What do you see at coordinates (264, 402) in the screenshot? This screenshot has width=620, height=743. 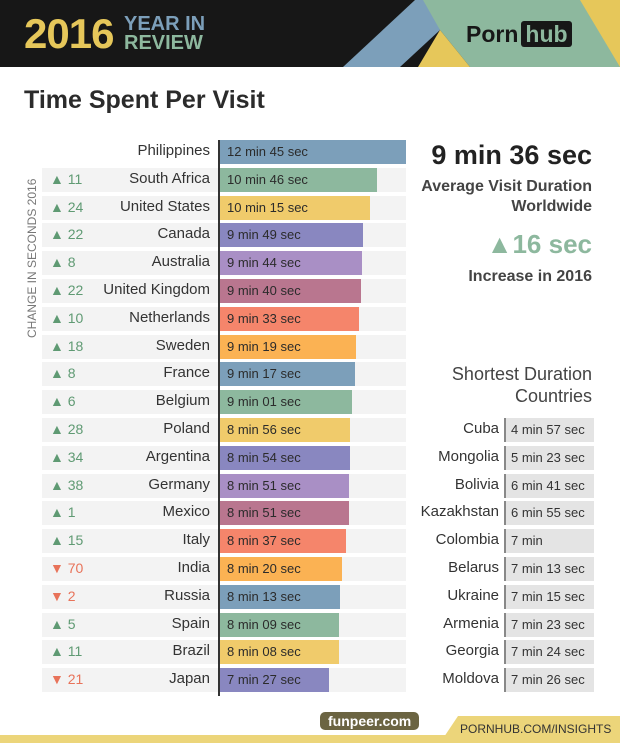 I see `bar-value-label: 9 min 01 sec` at bounding box center [264, 402].